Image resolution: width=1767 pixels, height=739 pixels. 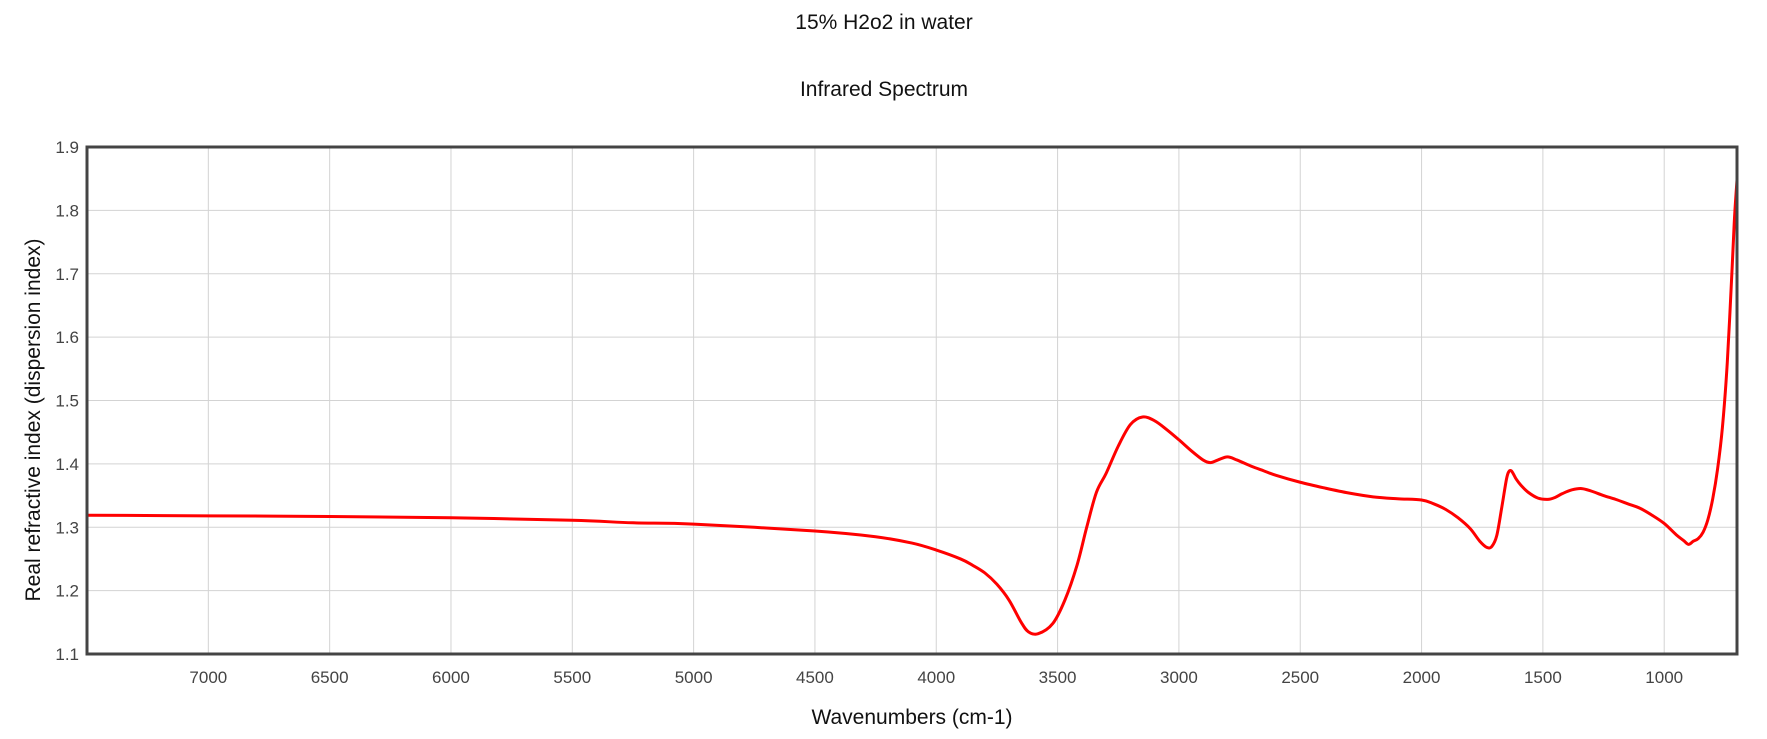 What do you see at coordinates (572, 677) in the screenshot?
I see `x-tick-label: 5500` at bounding box center [572, 677].